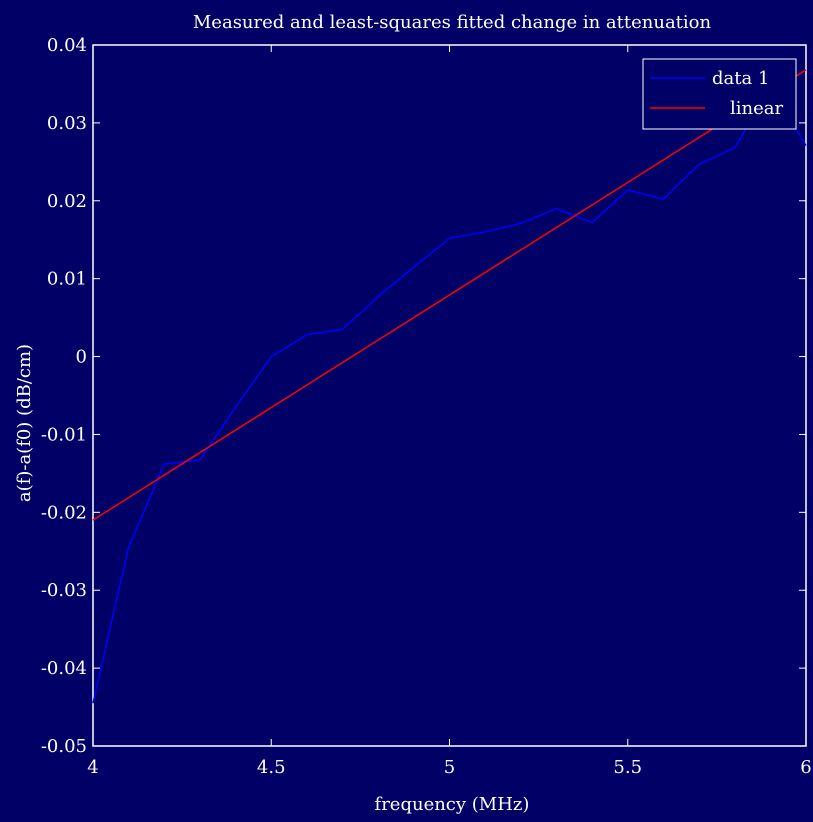  What do you see at coordinates (64, 434) in the screenshot?
I see `y-tick-label: -0.01` at bounding box center [64, 434].